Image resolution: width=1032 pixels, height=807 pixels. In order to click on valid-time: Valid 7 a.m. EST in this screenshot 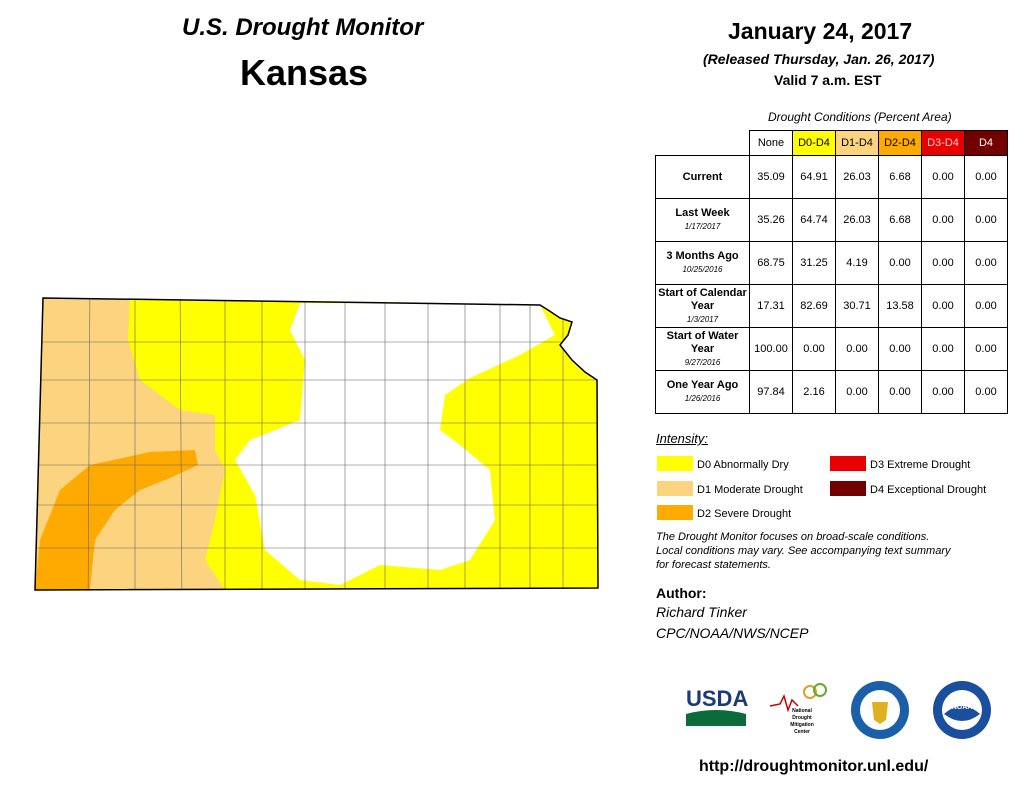, I will do `click(828, 80)`.